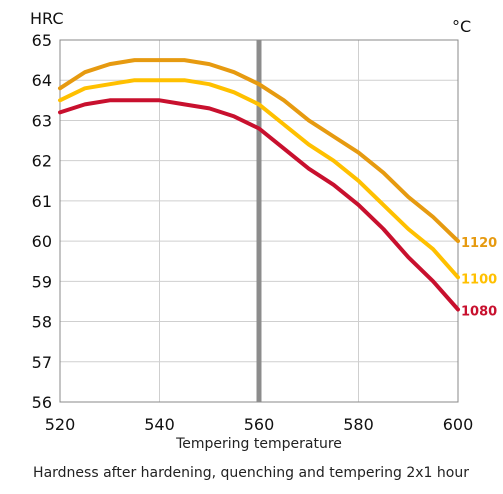 The width and height of the screenshot is (503, 494). I want to click on x-tick-label: 600, so click(458, 424).